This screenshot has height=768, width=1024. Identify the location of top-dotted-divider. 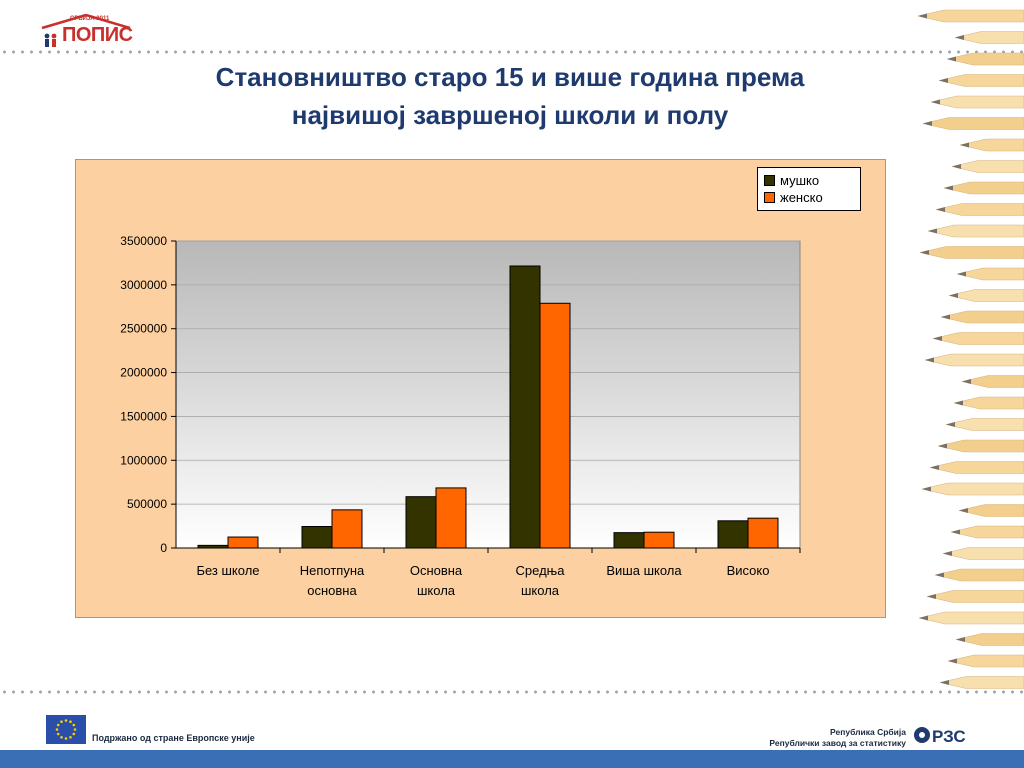
(512, 52).